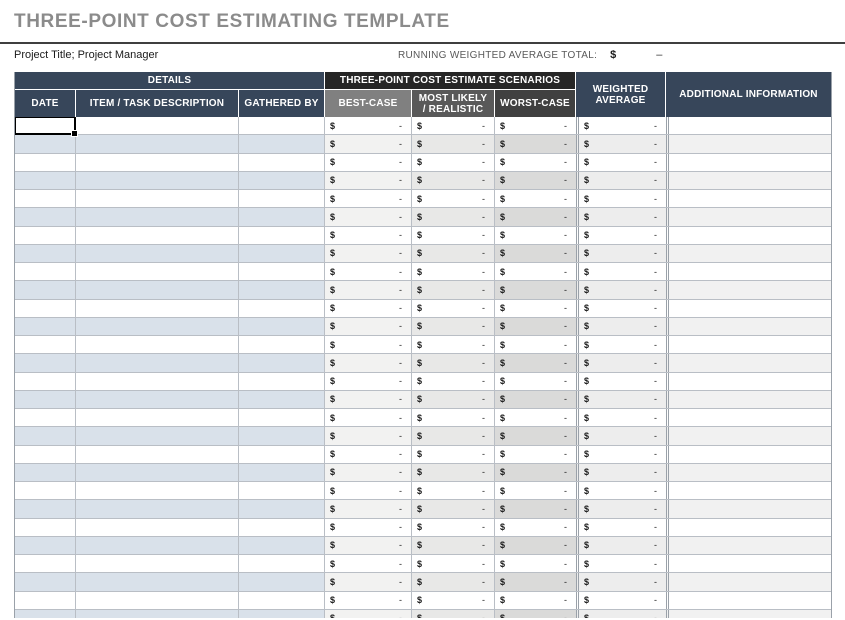  I want to click on header-item-task-description: ITEM / TASK DESCRIPTION, so click(157, 103).